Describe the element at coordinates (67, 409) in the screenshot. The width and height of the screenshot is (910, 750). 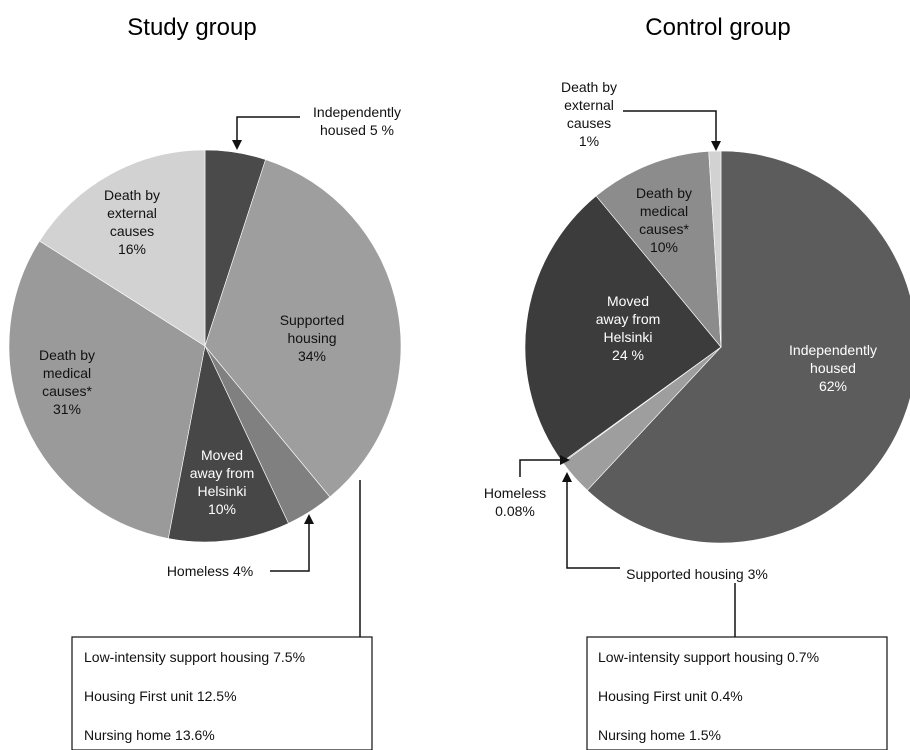
I see `slice-label-line: 31%` at that location.